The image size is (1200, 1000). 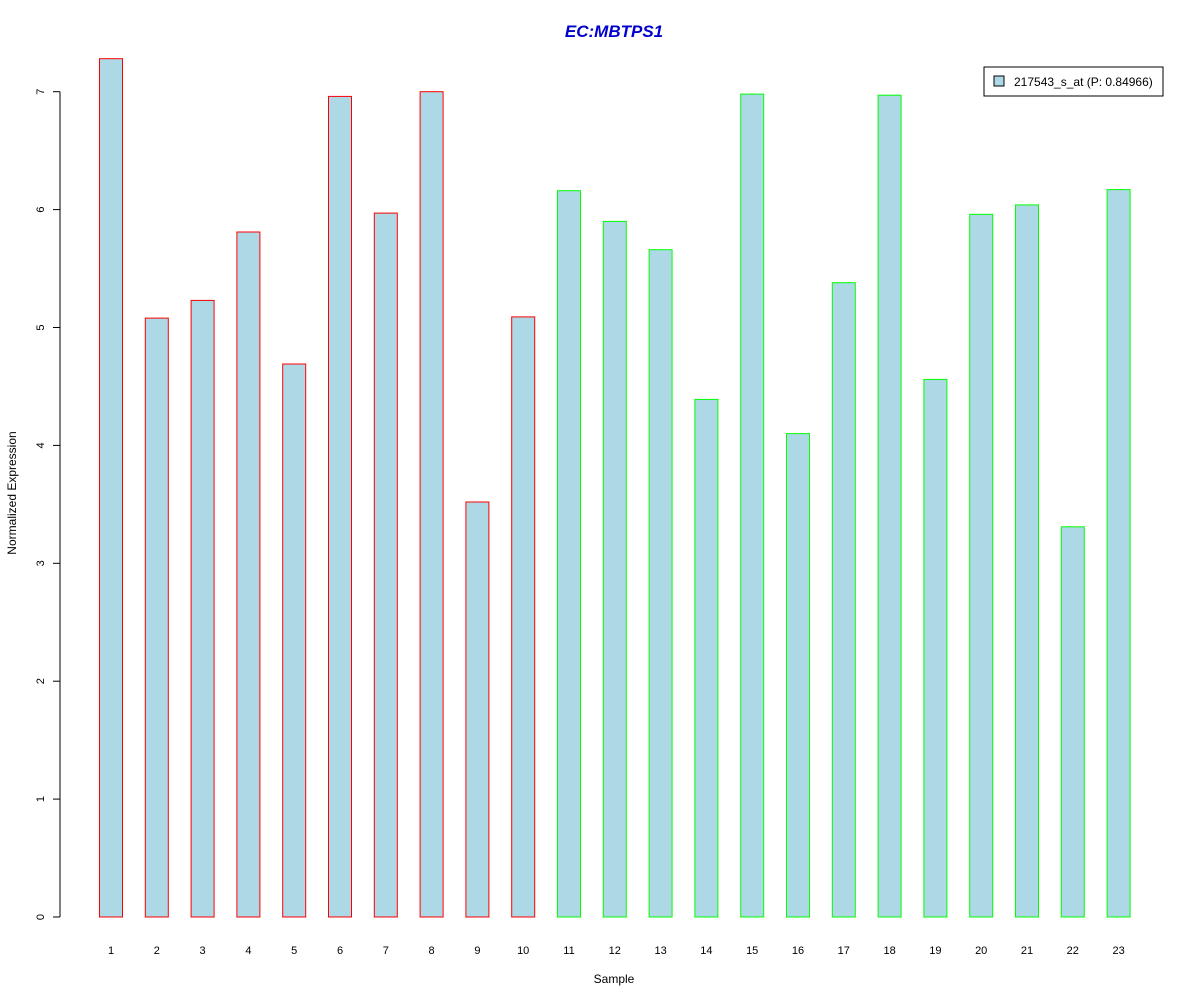 I want to click on legend-box, so click(x=1073, y=81).